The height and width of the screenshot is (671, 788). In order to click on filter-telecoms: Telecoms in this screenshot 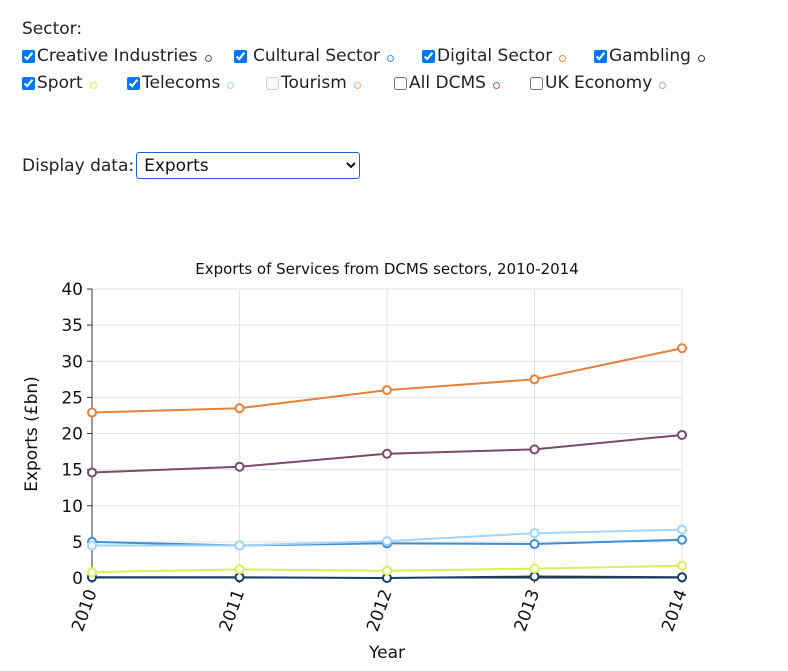, I will do `click(181, 83)`.